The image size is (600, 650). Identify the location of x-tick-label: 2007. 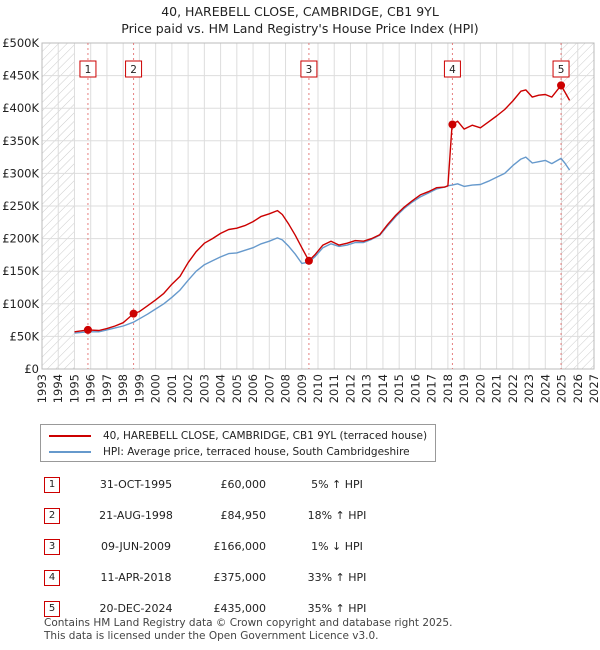
(269, 388).